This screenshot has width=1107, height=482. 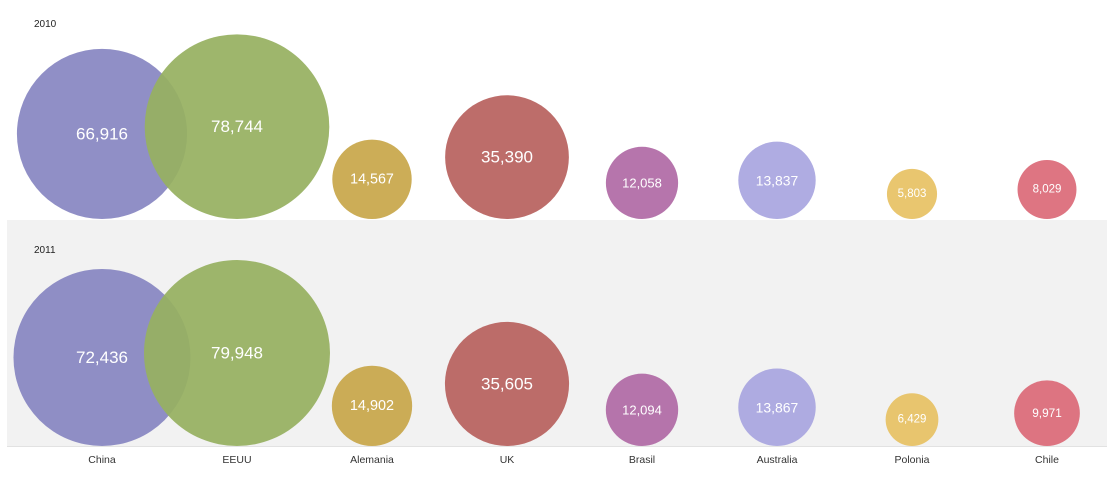 I want to click on bubble-chile-2011, so click(x=1047, y=413).